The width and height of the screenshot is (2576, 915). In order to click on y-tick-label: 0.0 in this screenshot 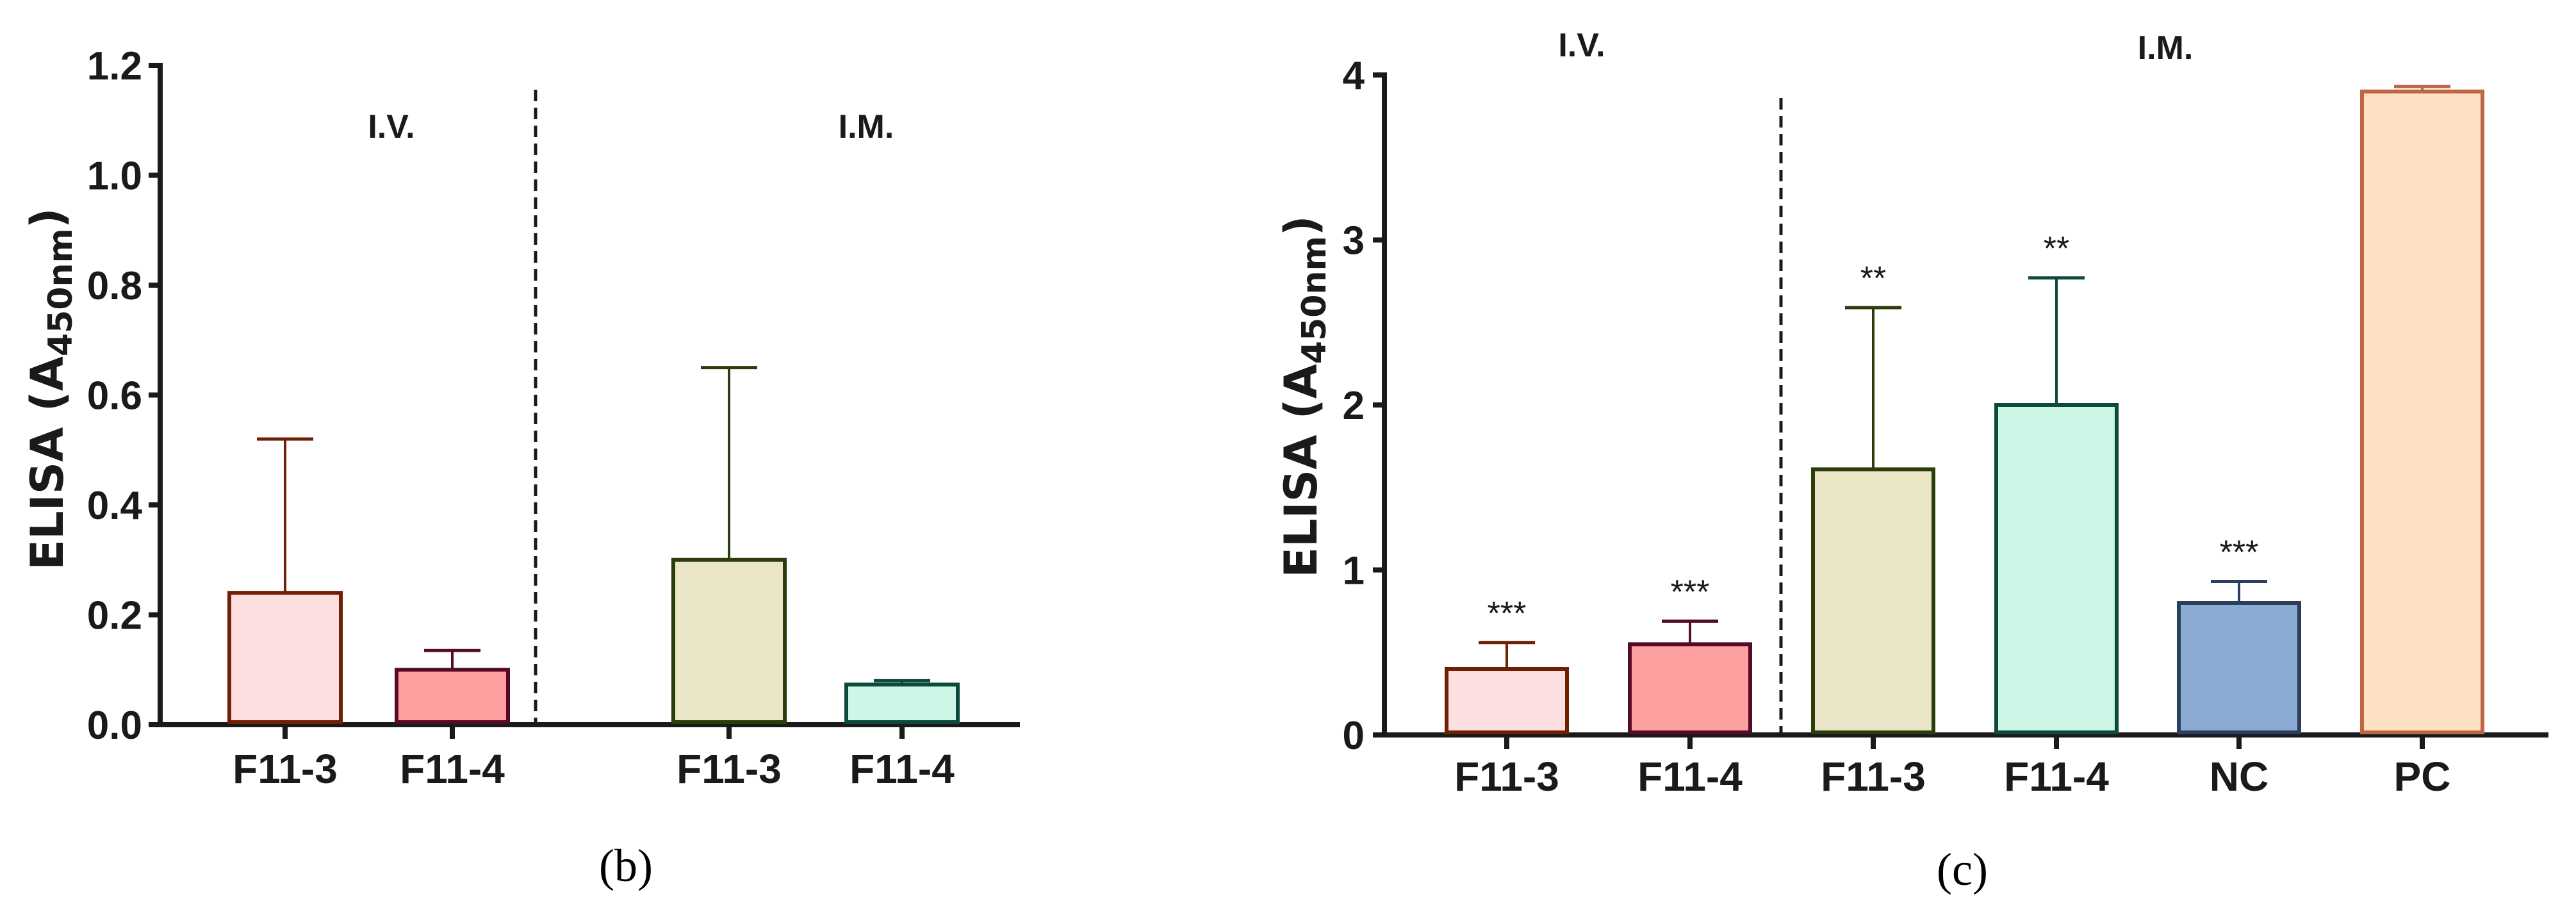, I will do `click(115, 726)`.